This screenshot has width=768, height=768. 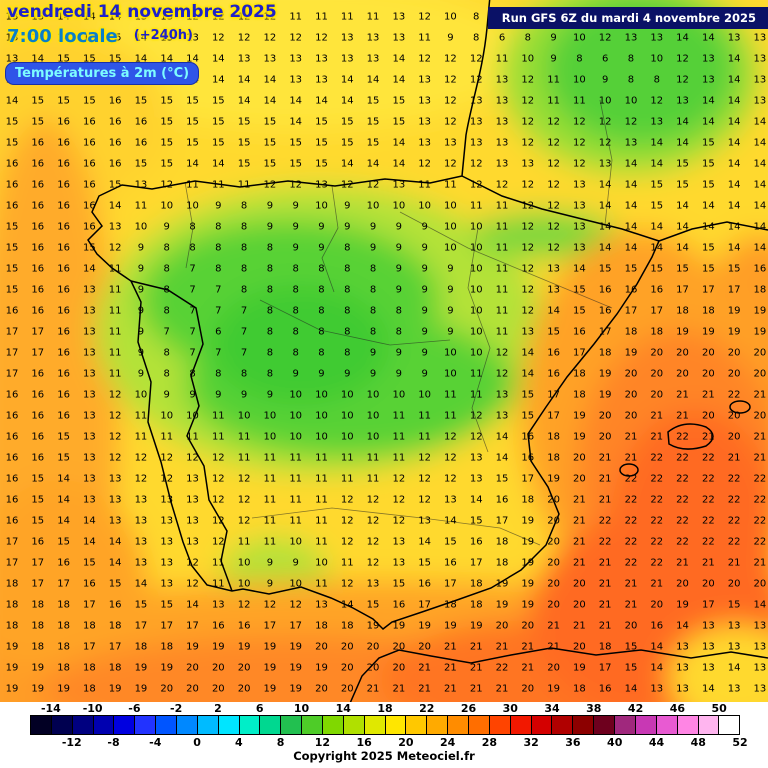 I want to click on colorbar-label: 50, so click(x=719, y=708).